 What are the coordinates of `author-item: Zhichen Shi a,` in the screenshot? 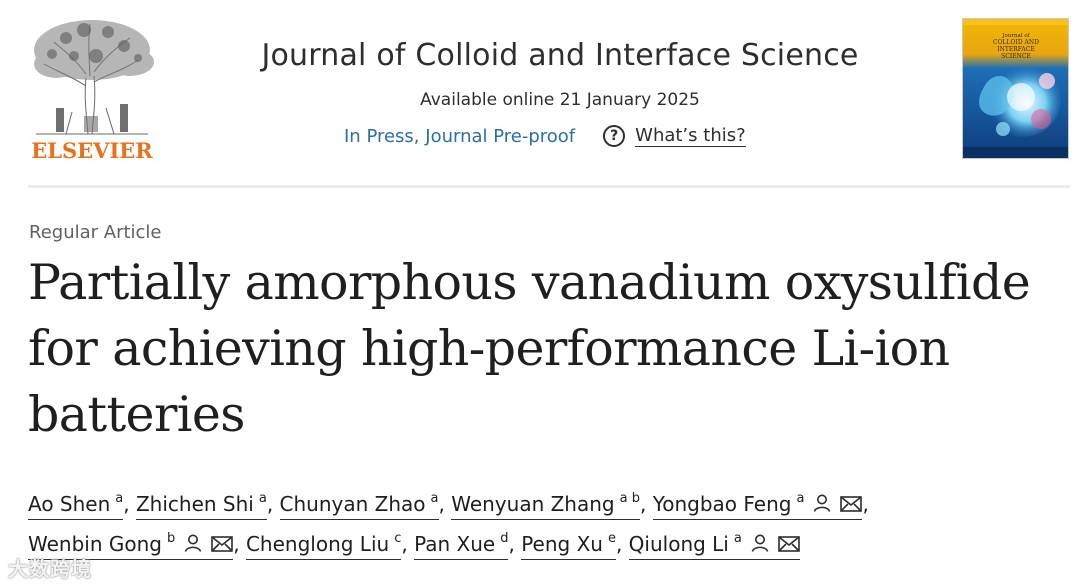 It's located at (204, 504).